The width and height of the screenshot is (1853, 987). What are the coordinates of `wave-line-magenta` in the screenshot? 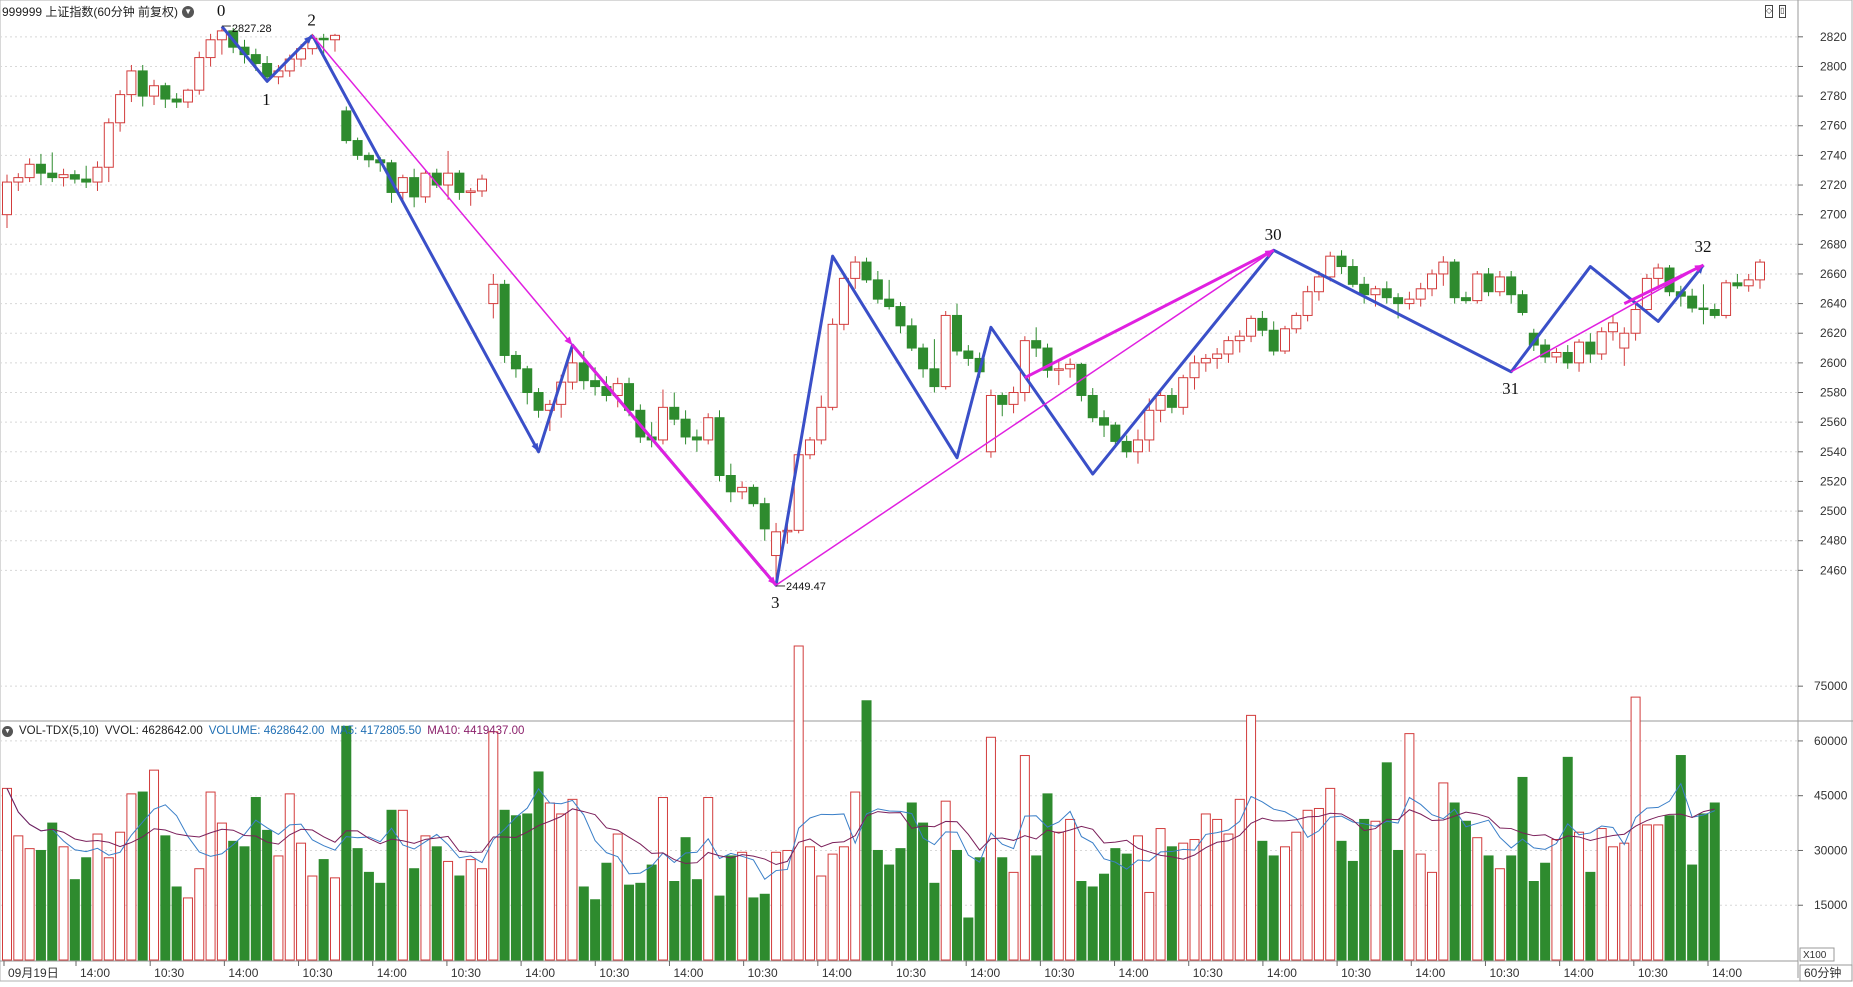 It's located at (1025, 417).